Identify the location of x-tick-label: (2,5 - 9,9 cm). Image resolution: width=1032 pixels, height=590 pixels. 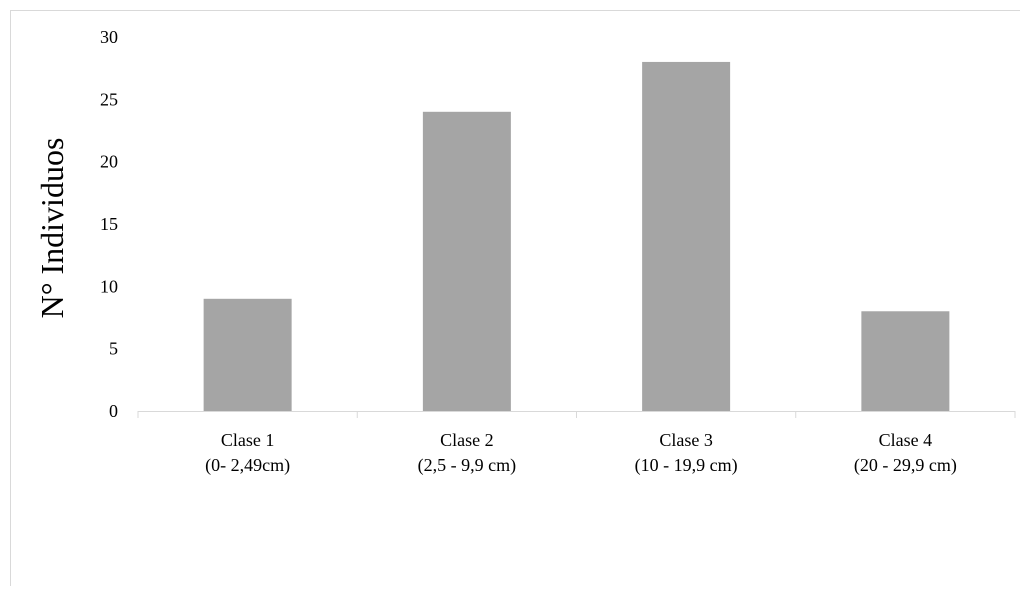
(467, 465).